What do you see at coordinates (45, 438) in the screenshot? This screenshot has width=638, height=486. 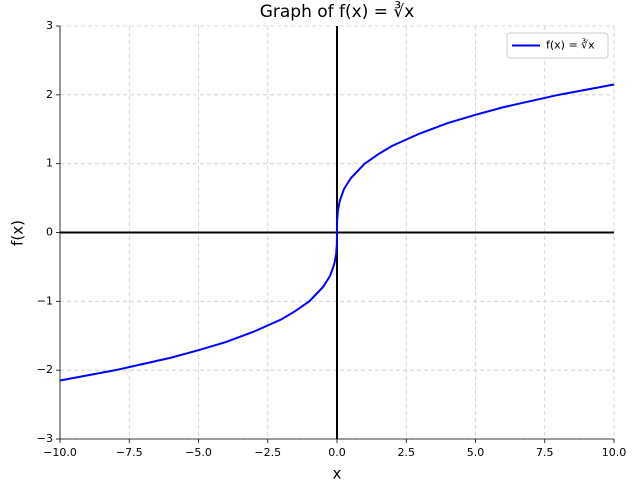 I see `y-tick-label: −3` at bounding box center [45, 438].